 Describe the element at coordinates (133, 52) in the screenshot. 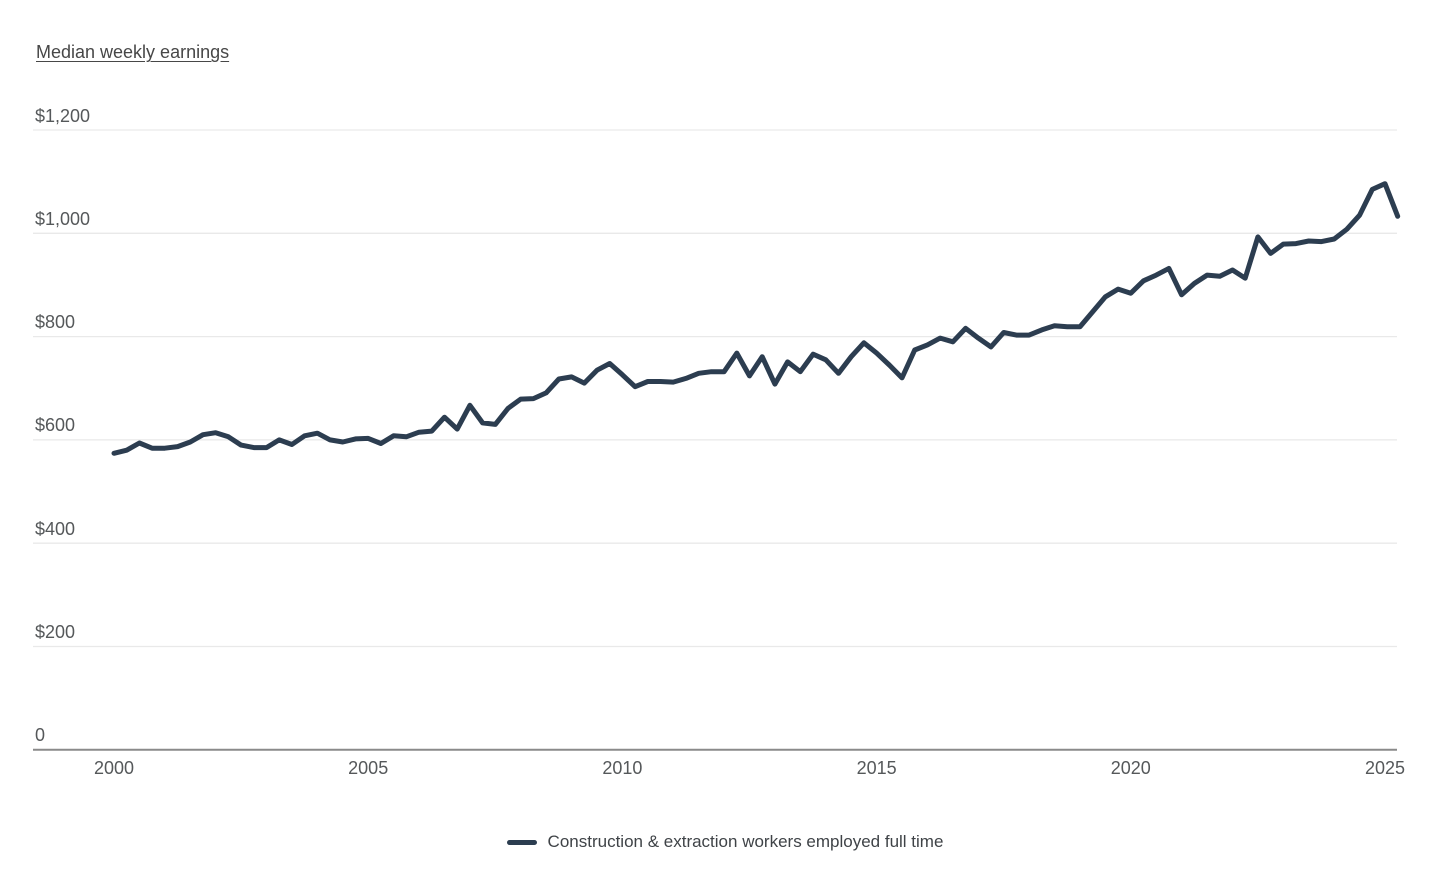

I see `chart-title: Median weekly earnings` at that location.